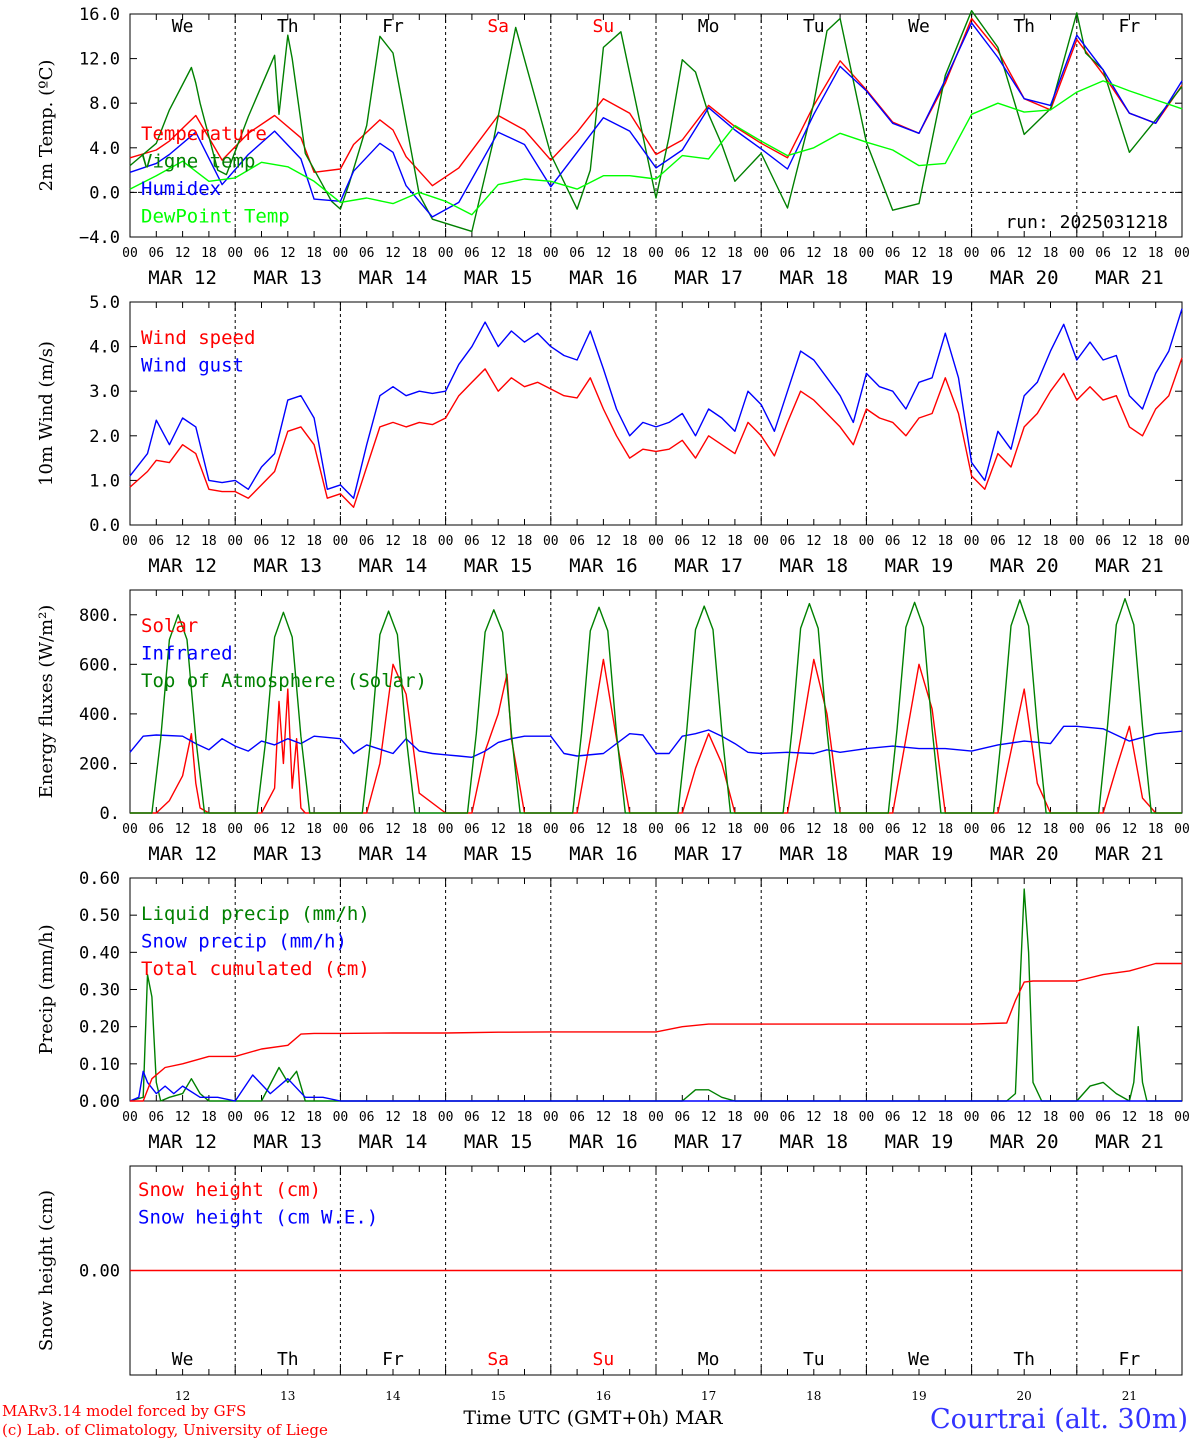 The image size is (1194, 1440). What do you see at coordinates (99, 1272) in the screenshot?
I see `y-tick-label: 0.00` at bounding box center [99, 1272].